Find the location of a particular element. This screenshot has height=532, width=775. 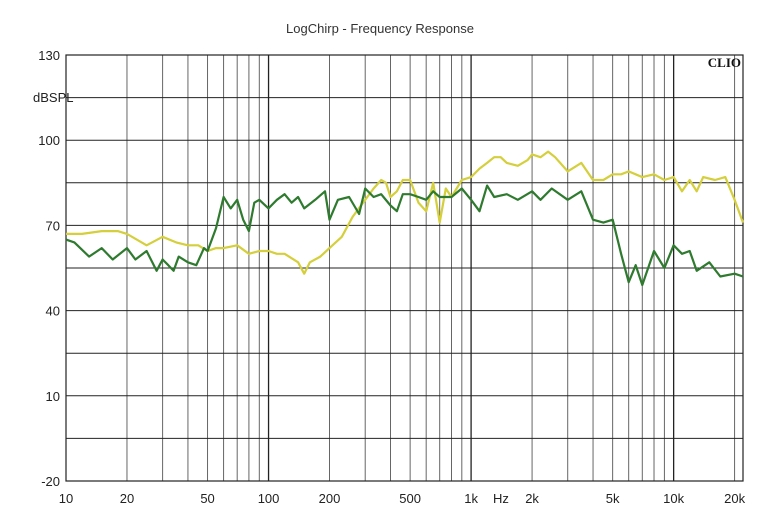

y-axis-label: dBSPL is located at coordinates (53, 97).